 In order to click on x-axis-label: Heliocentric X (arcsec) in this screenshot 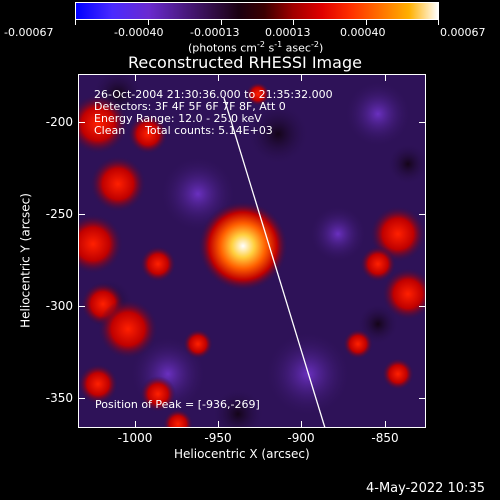, I will do `click(242, 454)`.